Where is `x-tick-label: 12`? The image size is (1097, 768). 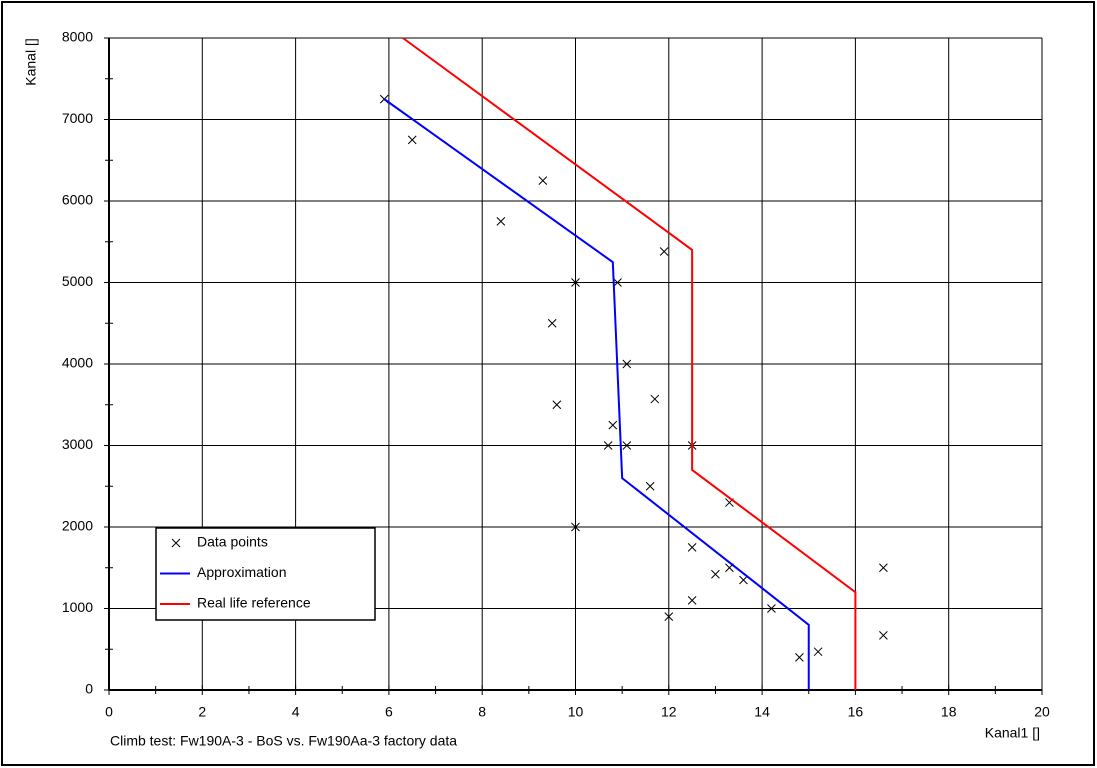 x-tick-label: 12 is located at coordinates (669, 712).